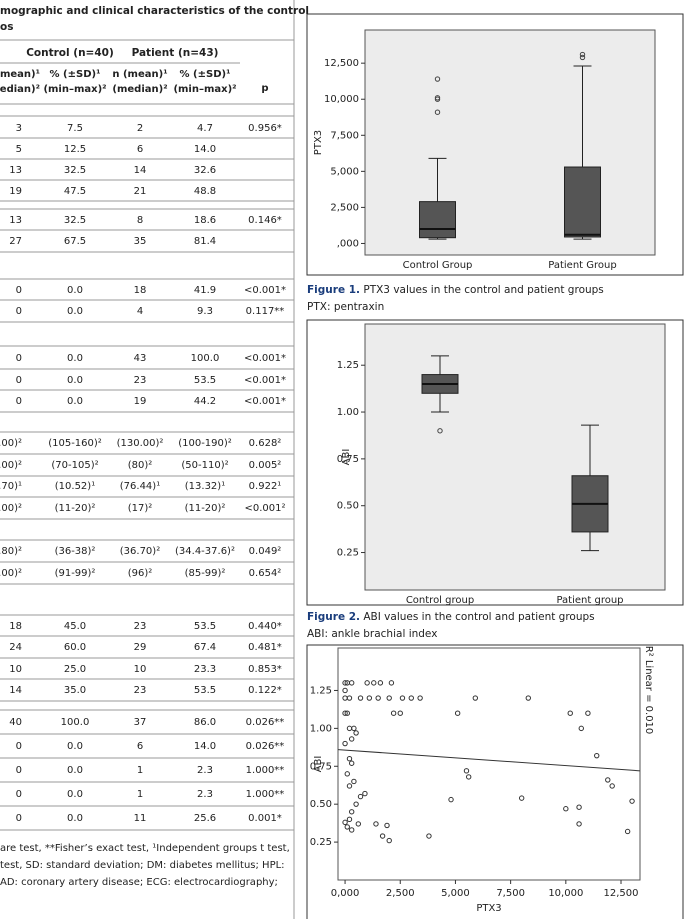 Image resolution: width=685 pixels, height=919 pixels. I want to click on table-cell: 48.8, so click(205, 191).